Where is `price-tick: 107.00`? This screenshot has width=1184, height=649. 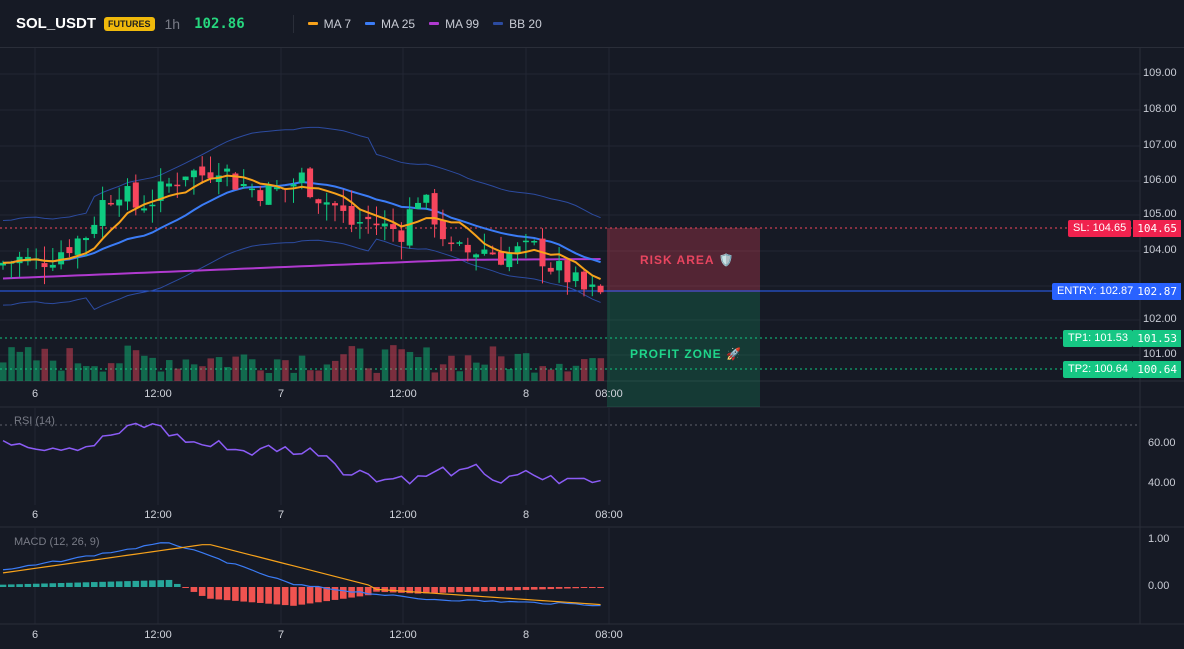
price-tick: 107.00 is located at coordinates (1160, 145).